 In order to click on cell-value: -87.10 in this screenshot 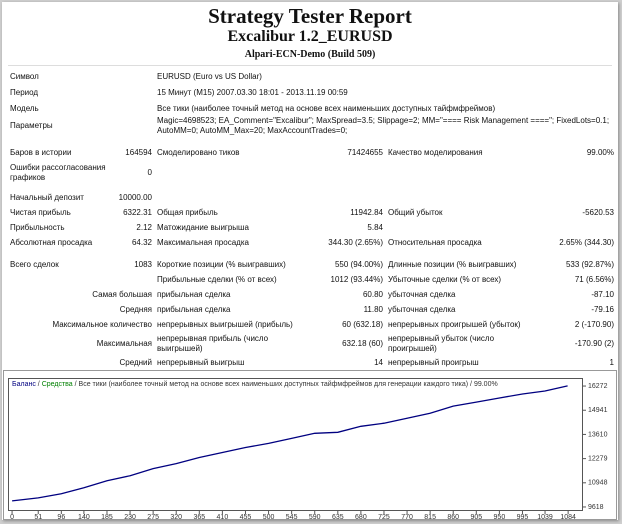, I will do `click(602, 294)`.